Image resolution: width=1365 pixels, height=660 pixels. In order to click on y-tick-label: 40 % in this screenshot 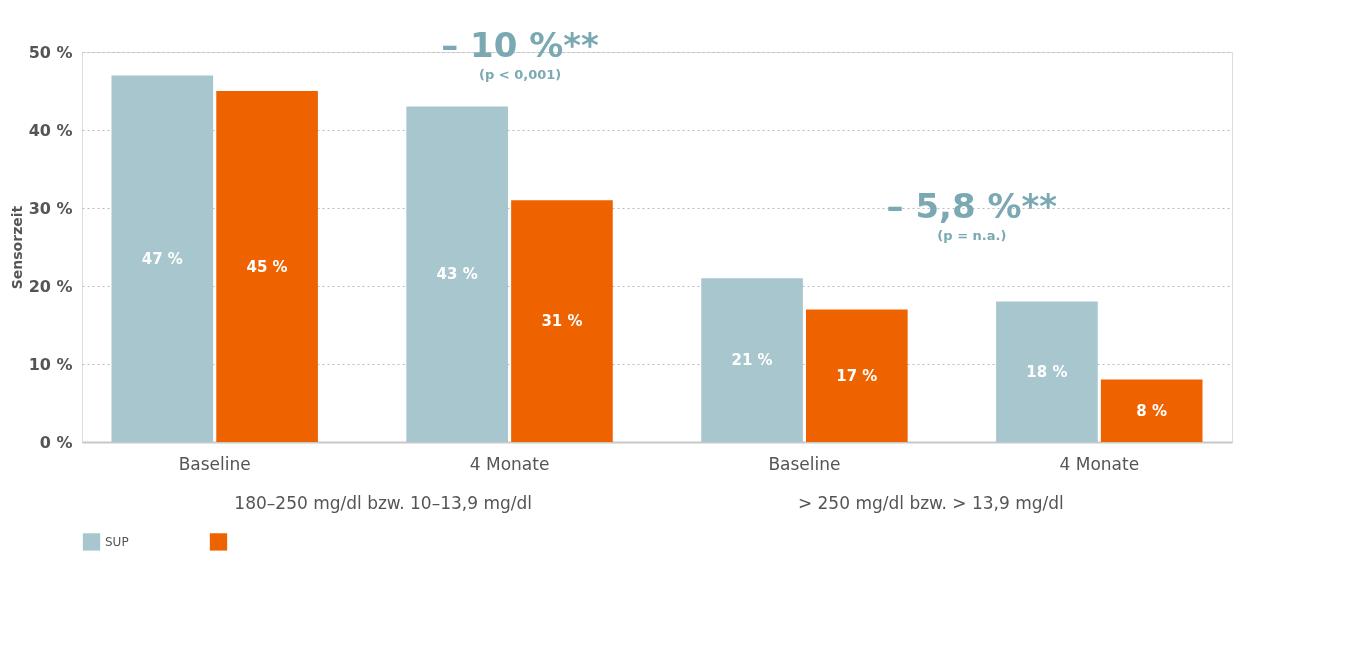, I will do `click(50, 130)`.